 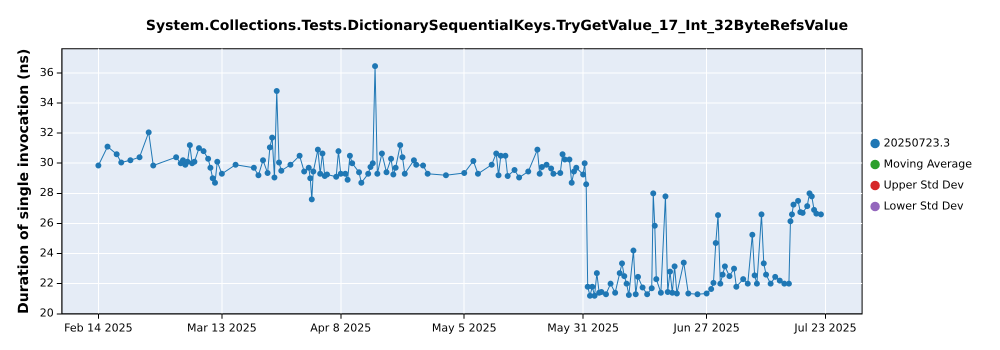 What do you see at coordinates (464, 327) in the screenshot?
I see `x-tick-label: May 5 2025` at bounding box center [464, 327].